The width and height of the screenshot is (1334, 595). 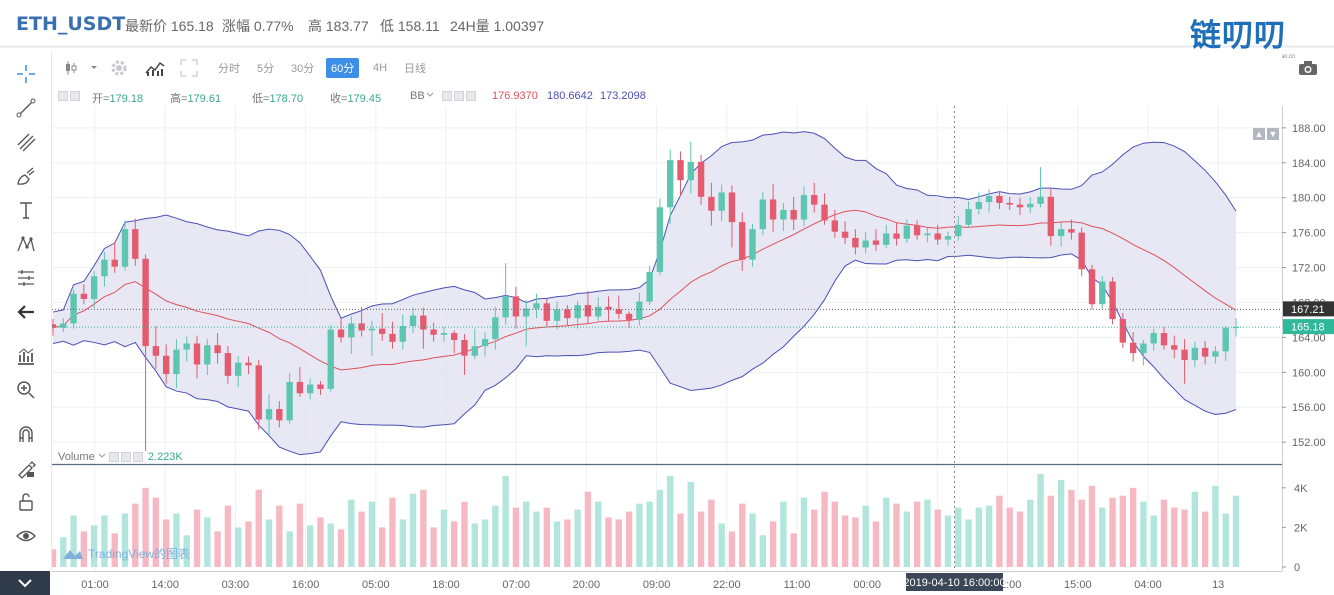 I want to click on interval-1m: 分时, so click(x=229, y=69).